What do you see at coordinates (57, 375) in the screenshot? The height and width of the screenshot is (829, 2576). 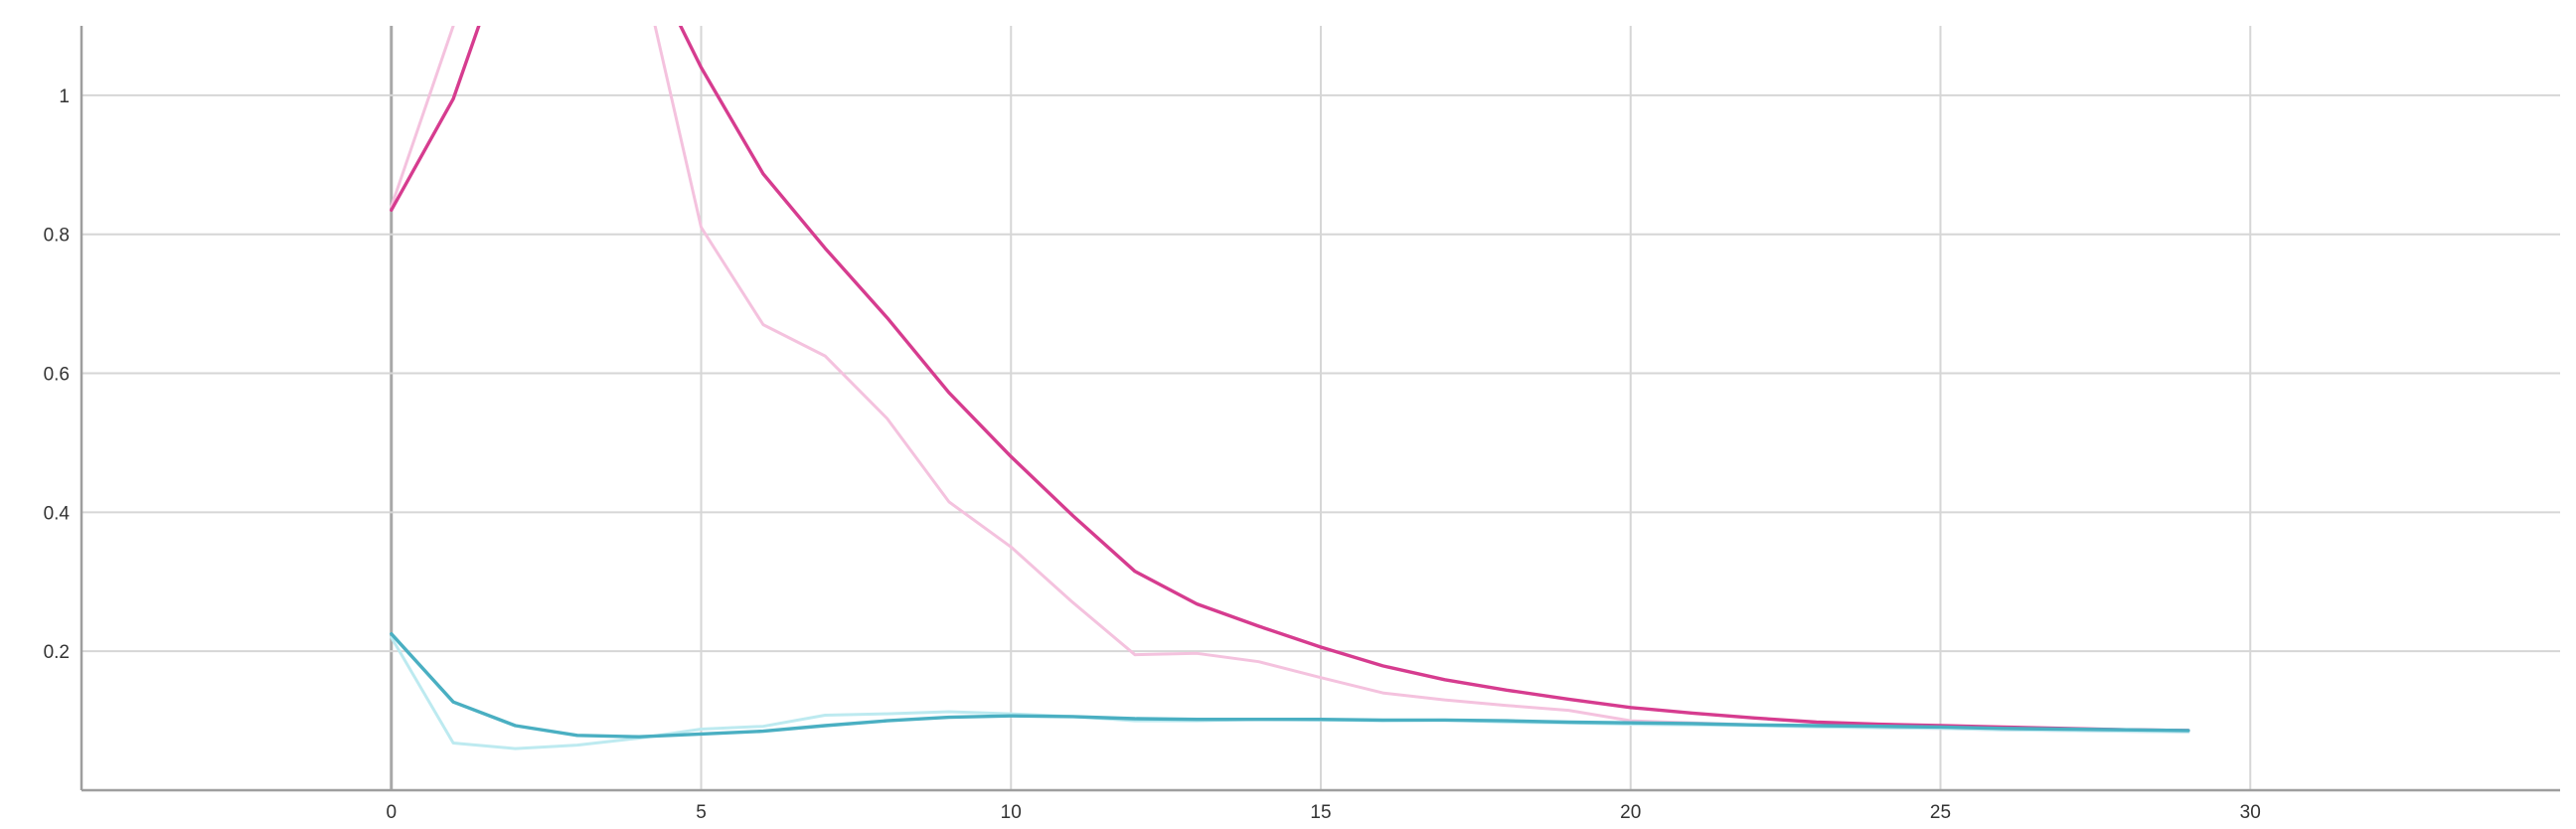 I see `y-tick-label: 0.6` at bounding box center [57, 375].